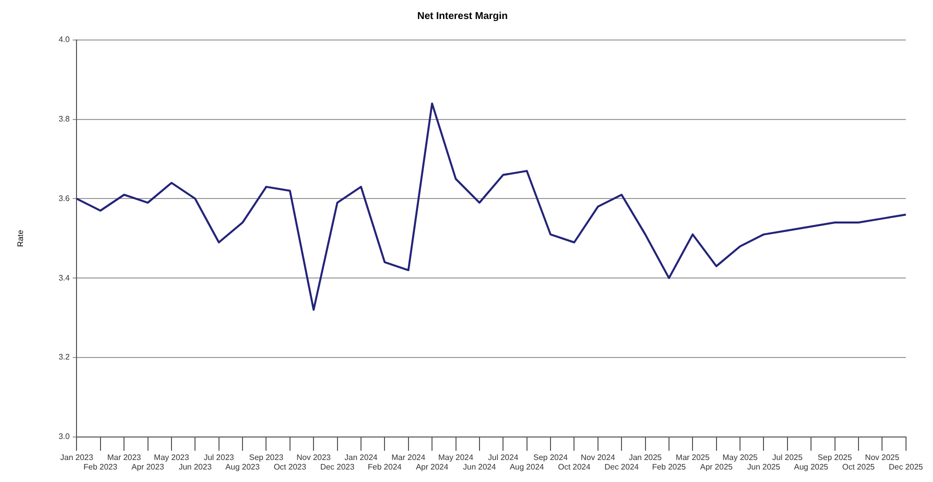 Image resolution: width=933 pixels, height=482 pixels. I want to click on x-tick-label: Aug 2024, so click(527, 467).